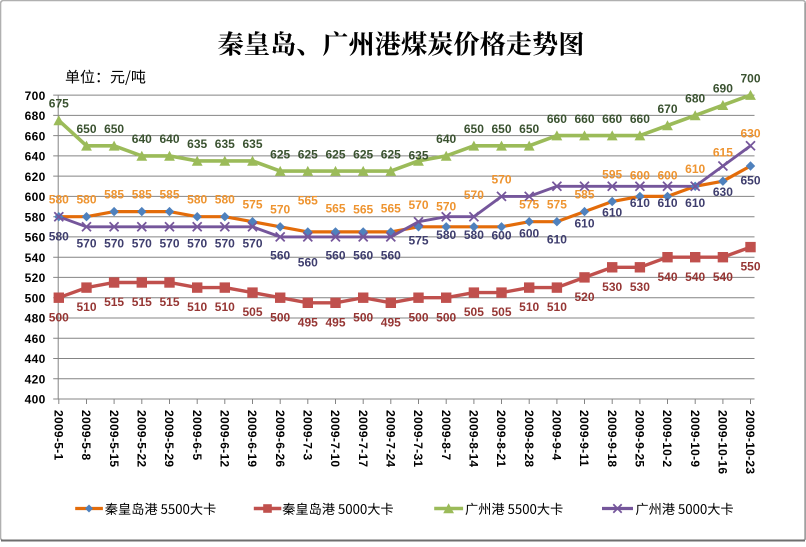 This screenshot has height=547, width=806. I want to click on svg-text: 2009-7-3, so click(308, 435).